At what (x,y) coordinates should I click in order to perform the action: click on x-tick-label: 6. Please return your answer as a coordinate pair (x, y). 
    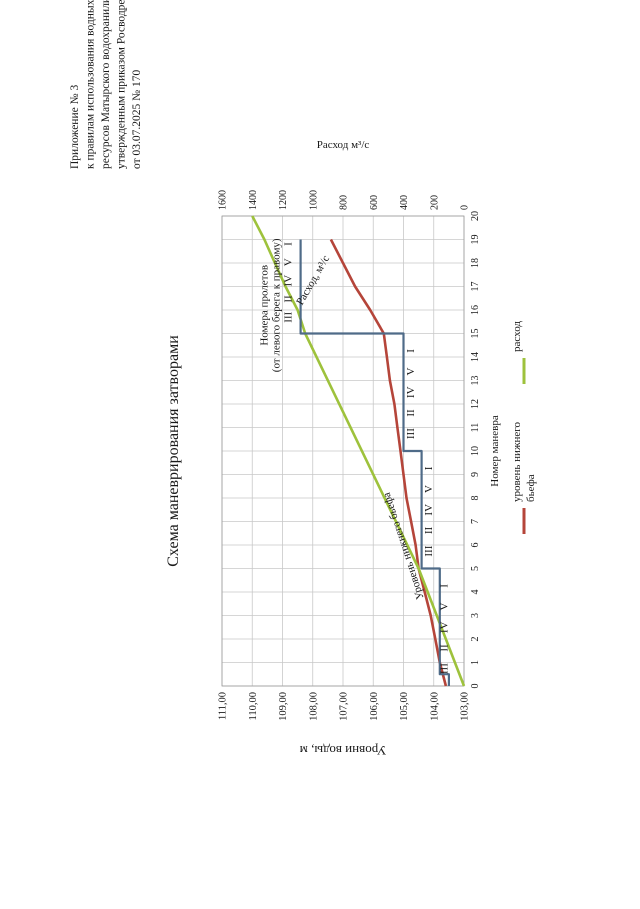
    Looking at the image, I should click on (475, 545).